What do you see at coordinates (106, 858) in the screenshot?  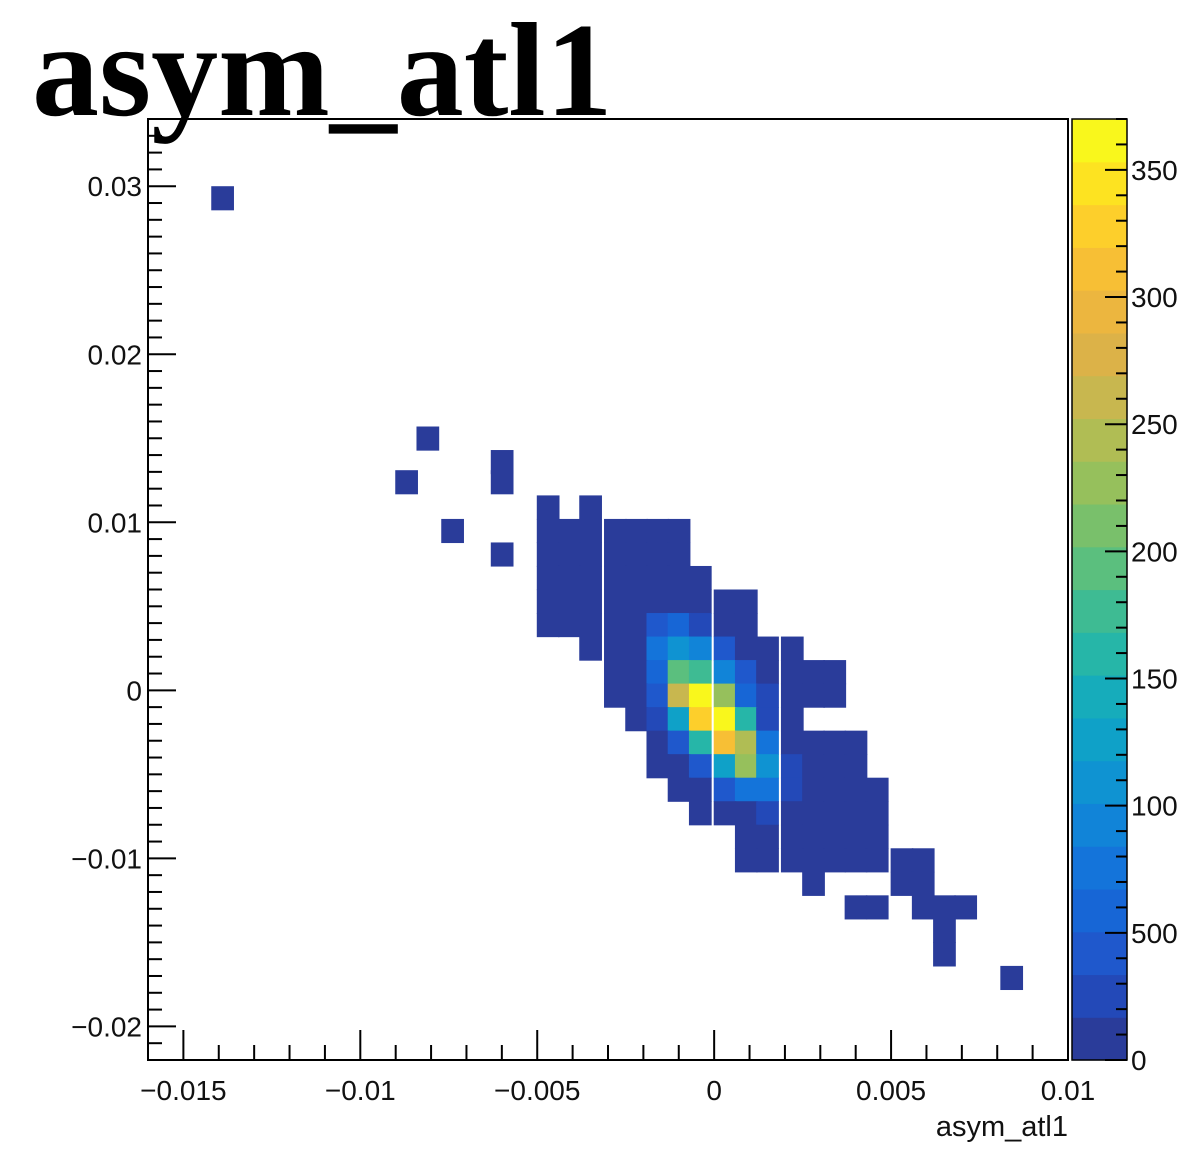 I see `y-tick-label: −0.01` at bounding box center [106, 858].